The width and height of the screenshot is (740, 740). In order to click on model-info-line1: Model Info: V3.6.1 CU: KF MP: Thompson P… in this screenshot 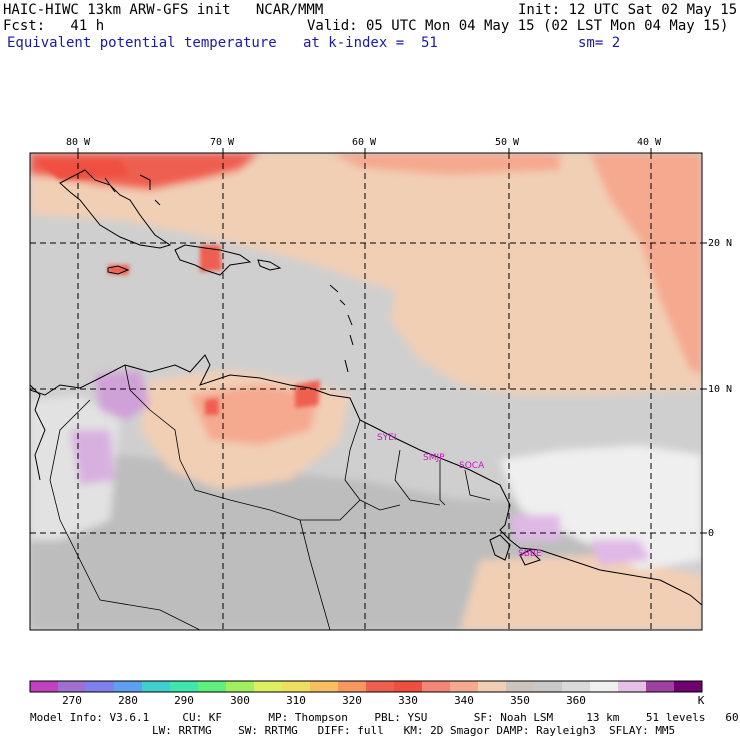, I will do `click(385, 717)`.